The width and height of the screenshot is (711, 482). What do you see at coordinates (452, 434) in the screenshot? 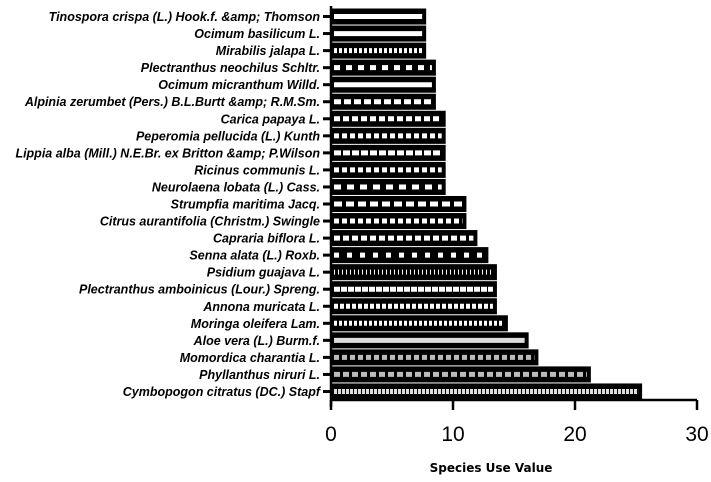
I see `x-tick-label: 10` at bounding box center [452, 434].